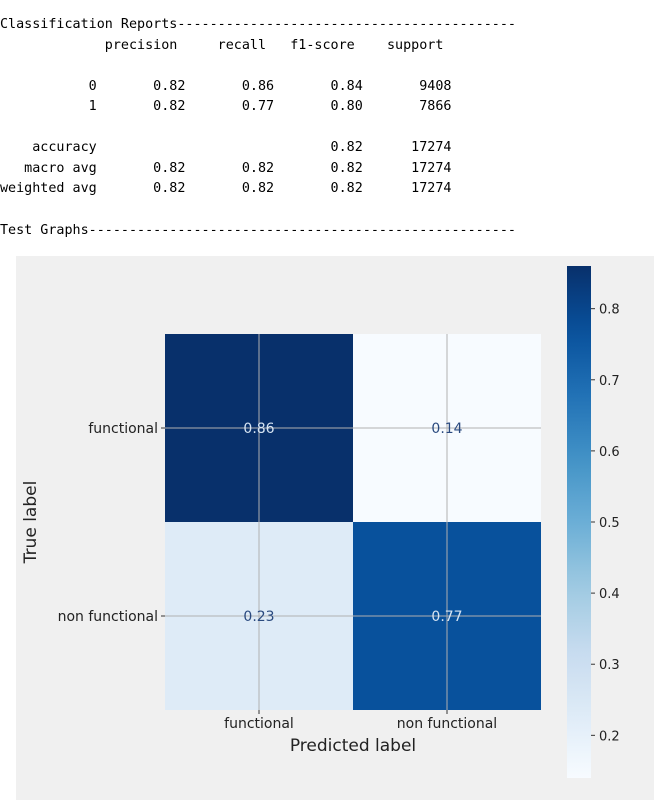 This screenshot has width=654, height=802. What do you see at coordinates (222, 45) in the screenshot?
I see `report-columns: precision recall f1-score support` at bounding box center [222, 45].